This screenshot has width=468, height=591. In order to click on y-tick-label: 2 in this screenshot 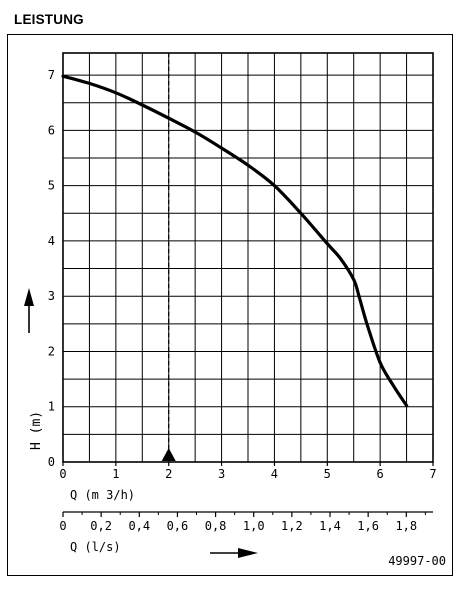, I will do `click(51, 351)`.